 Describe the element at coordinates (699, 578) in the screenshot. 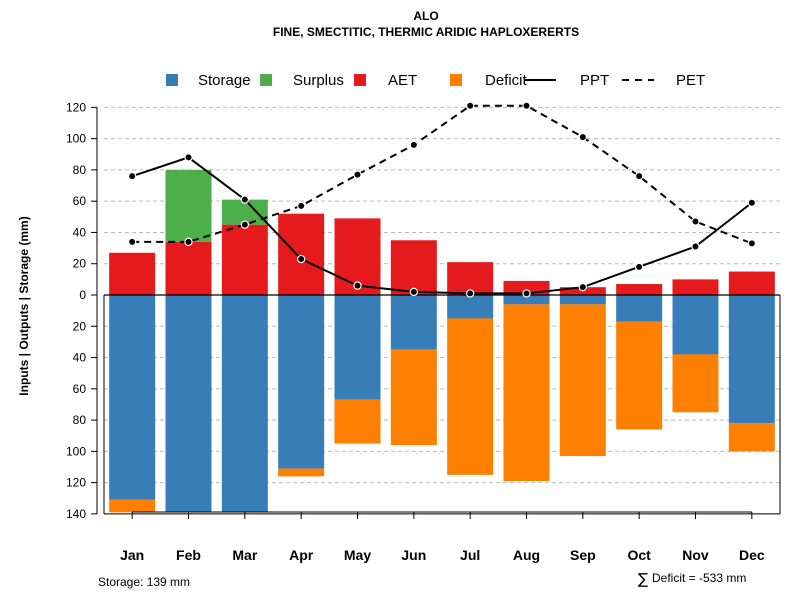

I see `deficit-note: Deficit = -533 mm` at that location.